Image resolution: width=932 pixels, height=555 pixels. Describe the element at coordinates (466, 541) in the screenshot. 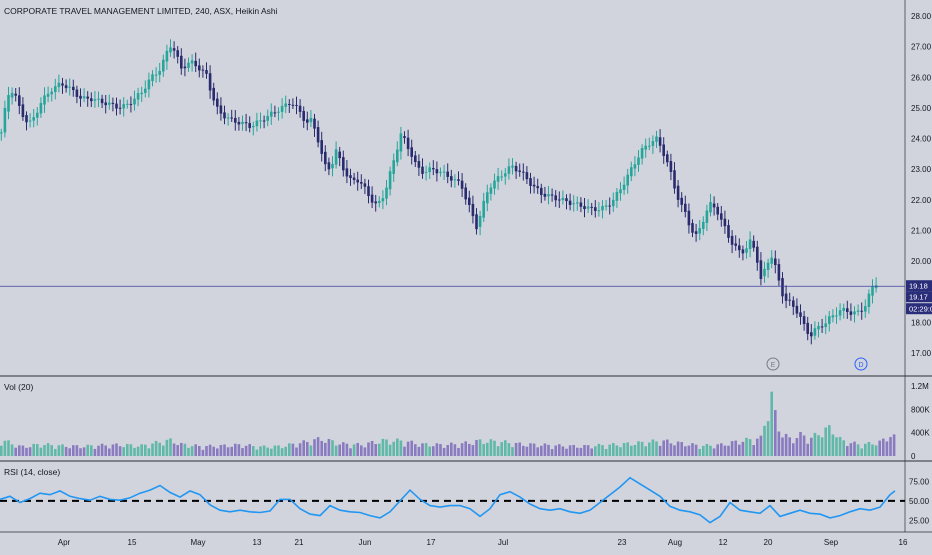

I see `time-scale` at that location.